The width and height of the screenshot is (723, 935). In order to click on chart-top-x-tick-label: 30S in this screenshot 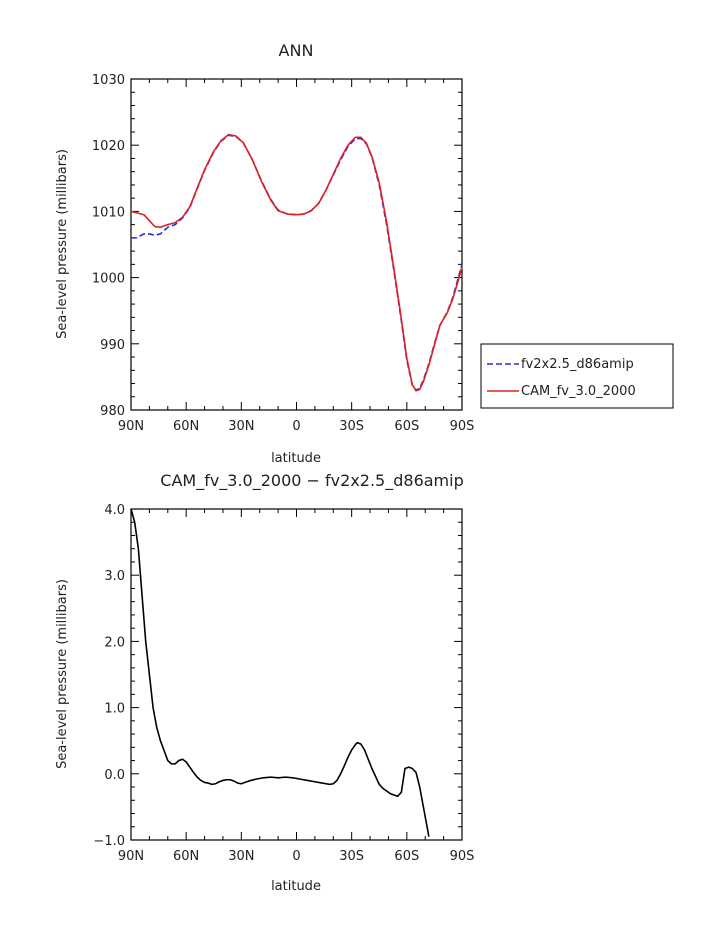, I will do `click(351, 426)`.